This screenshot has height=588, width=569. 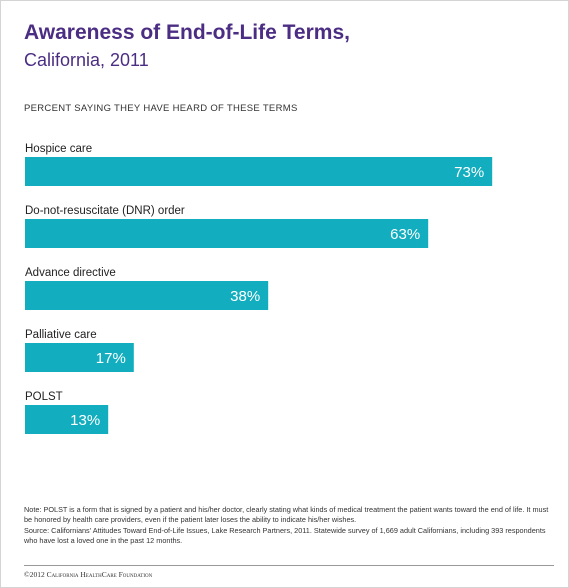 What do you see at coordinates (70, 273) in the screenshot?
I see `bar-category-label: Advance directive` at bounding box center [70, 273].